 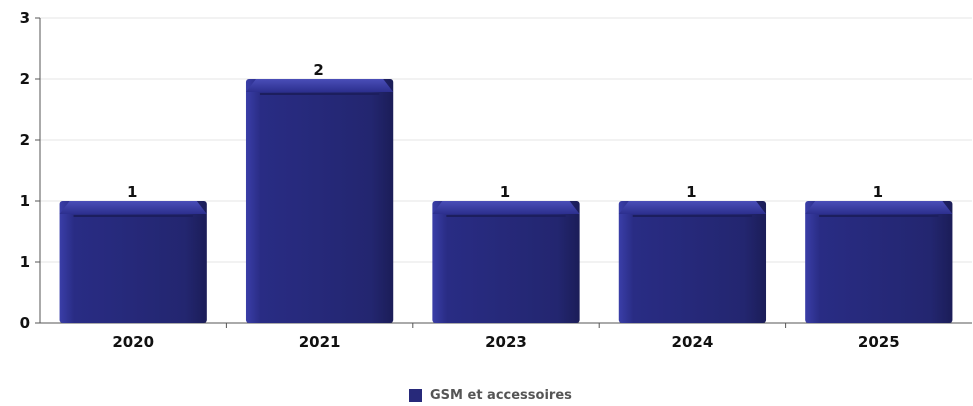 What do you see at coordinates (879, 342) in the screenshot?
I see `x-tick-label: 2025` at bounding box center [879, 342].